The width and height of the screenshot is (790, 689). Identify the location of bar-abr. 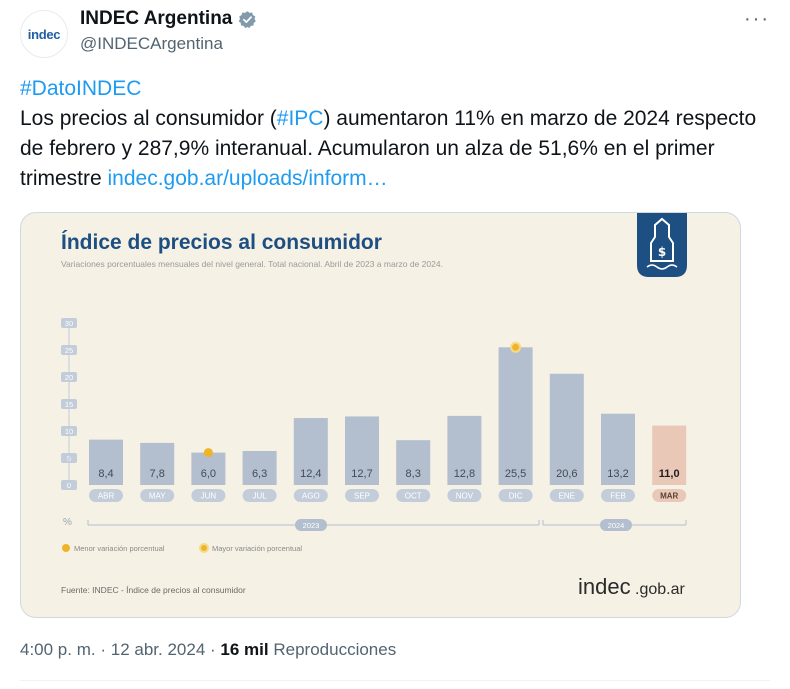
(106, 462).